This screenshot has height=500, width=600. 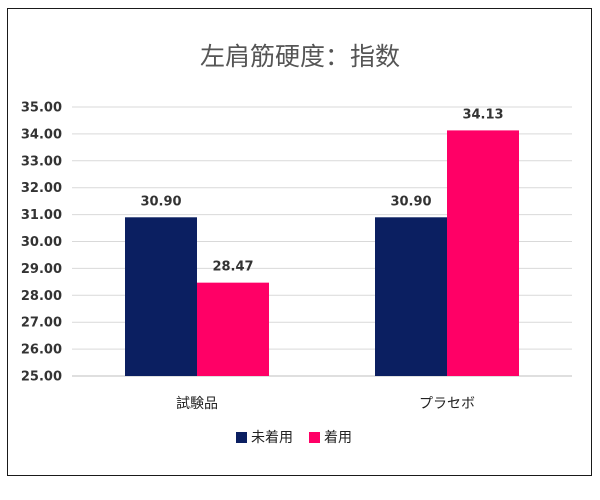 I want to click on y-tick-label: 35.00, so click(x=41, y=108).